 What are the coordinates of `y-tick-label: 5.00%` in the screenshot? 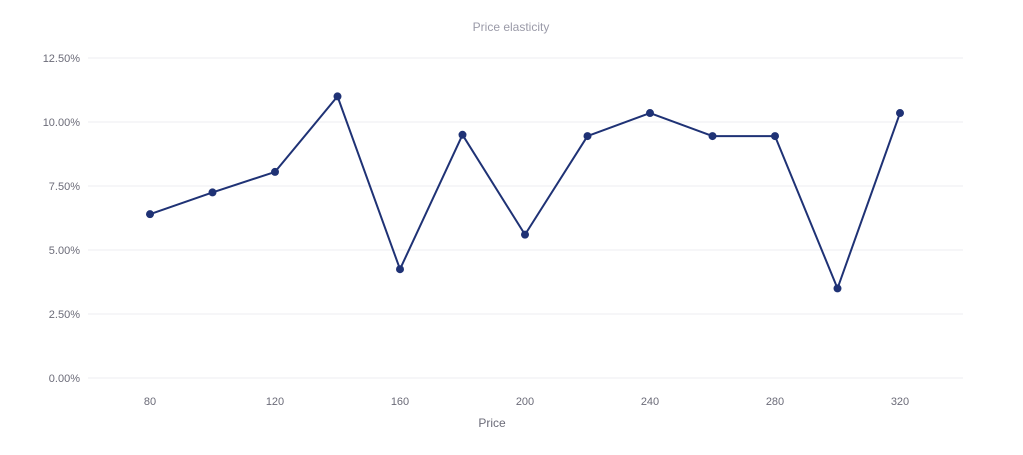 It's located at (64, 251).